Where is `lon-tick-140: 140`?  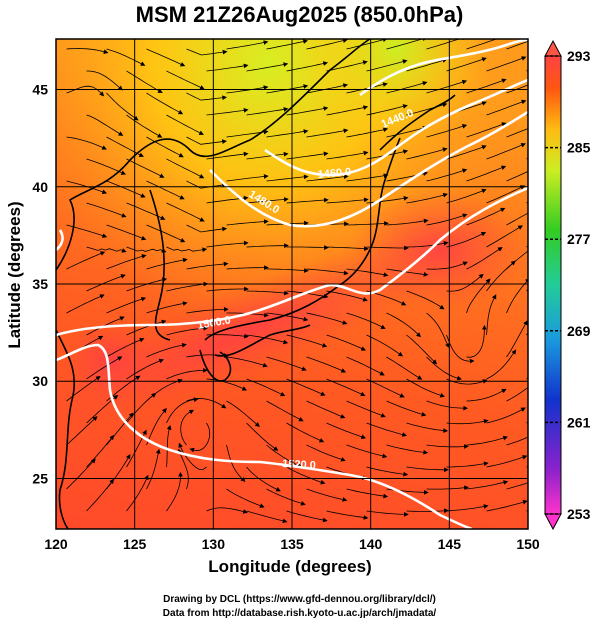 lon-tick-140: 140 is located at coordinates (371, 544).